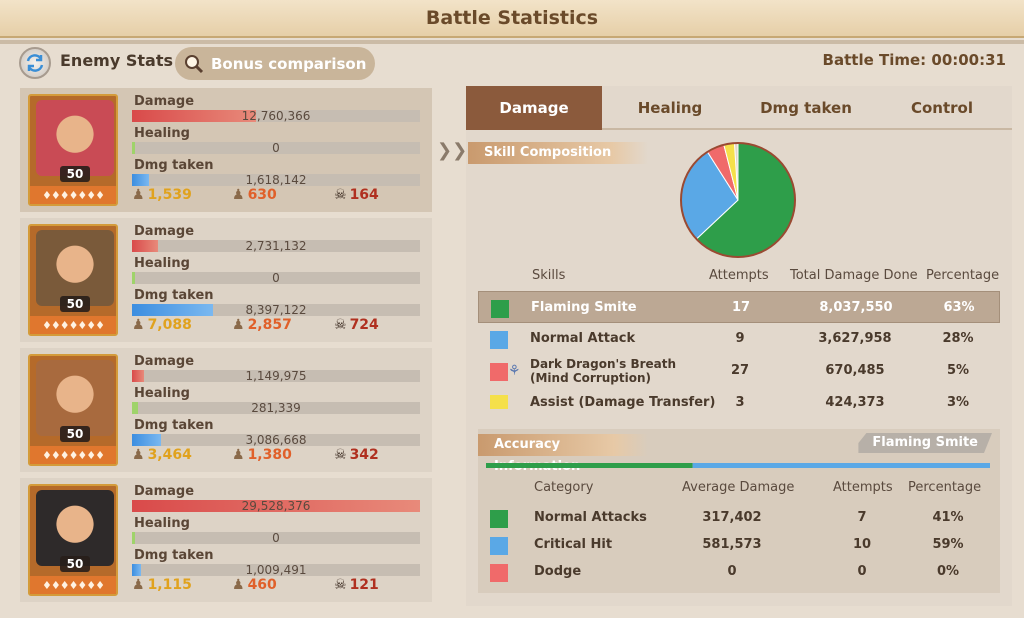 This screenshot has height=618, width=1024. Describe the element at coordinates (738, 200) in the screenshot. I see `skill-pie-chart` at that location.